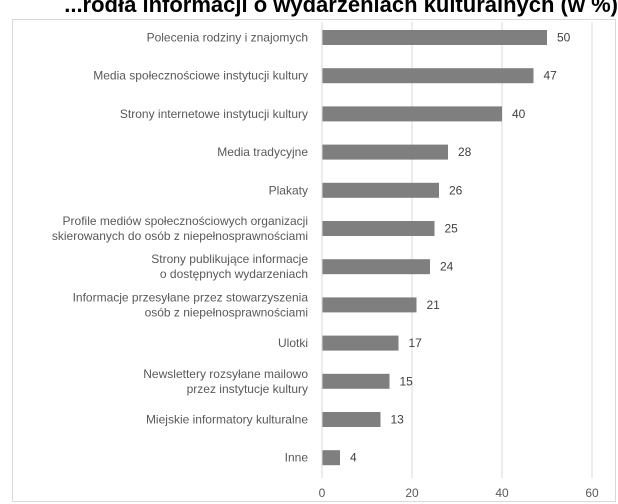 Image resolution: width=618 pixels, height=504 pixels. What do you see at coordinates (447, 267) in the screenshot?
I see `data-label: 24` at bounding box center [447, 267].